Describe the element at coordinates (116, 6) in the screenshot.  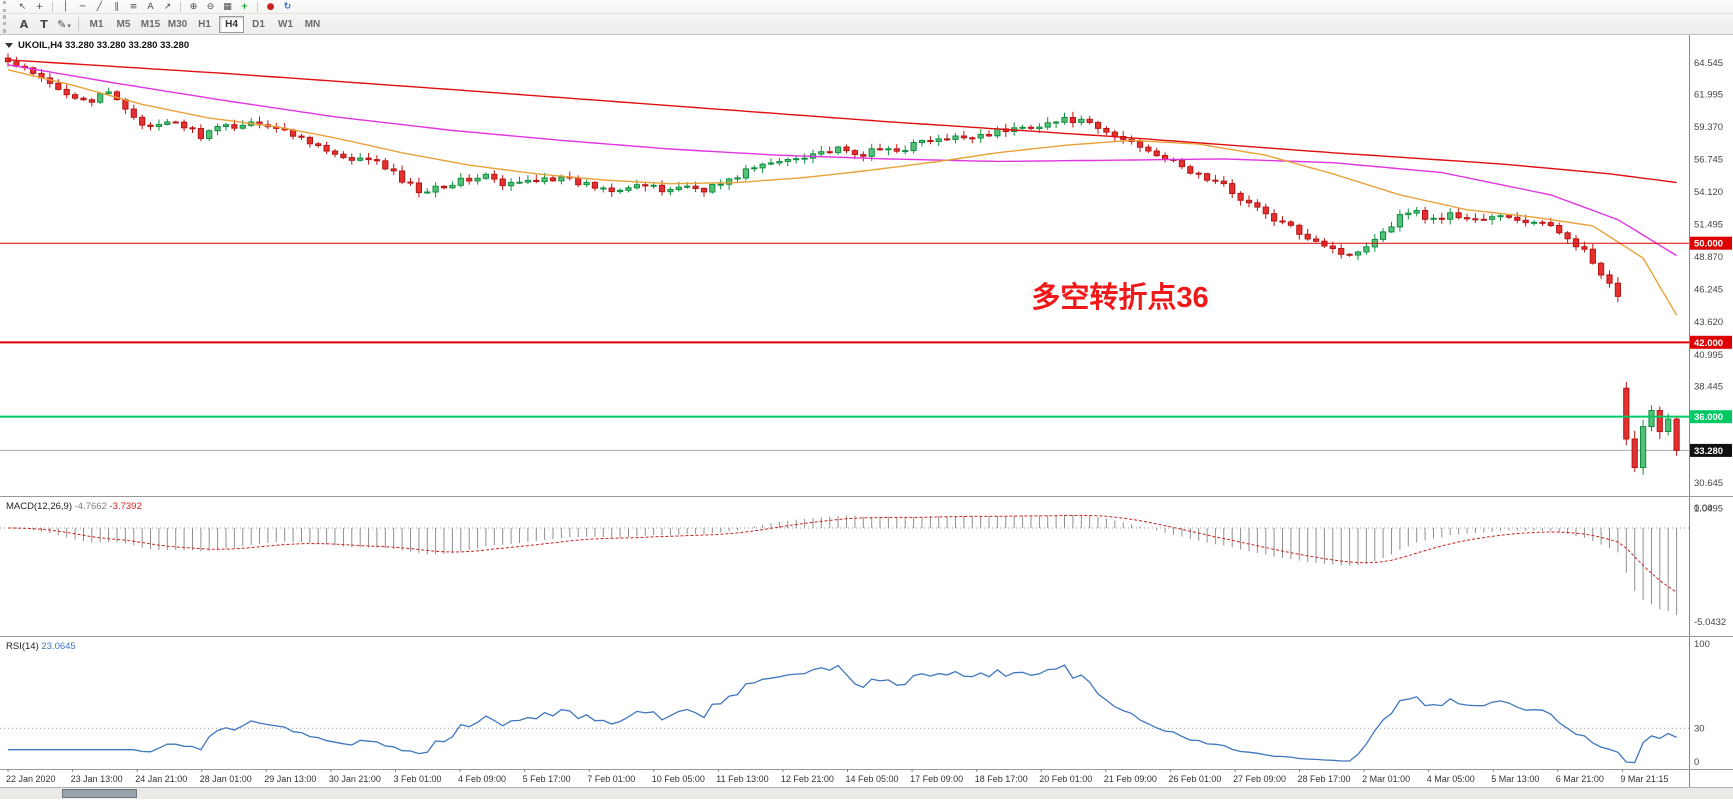
I see `channel-icon: ∥` at that location.